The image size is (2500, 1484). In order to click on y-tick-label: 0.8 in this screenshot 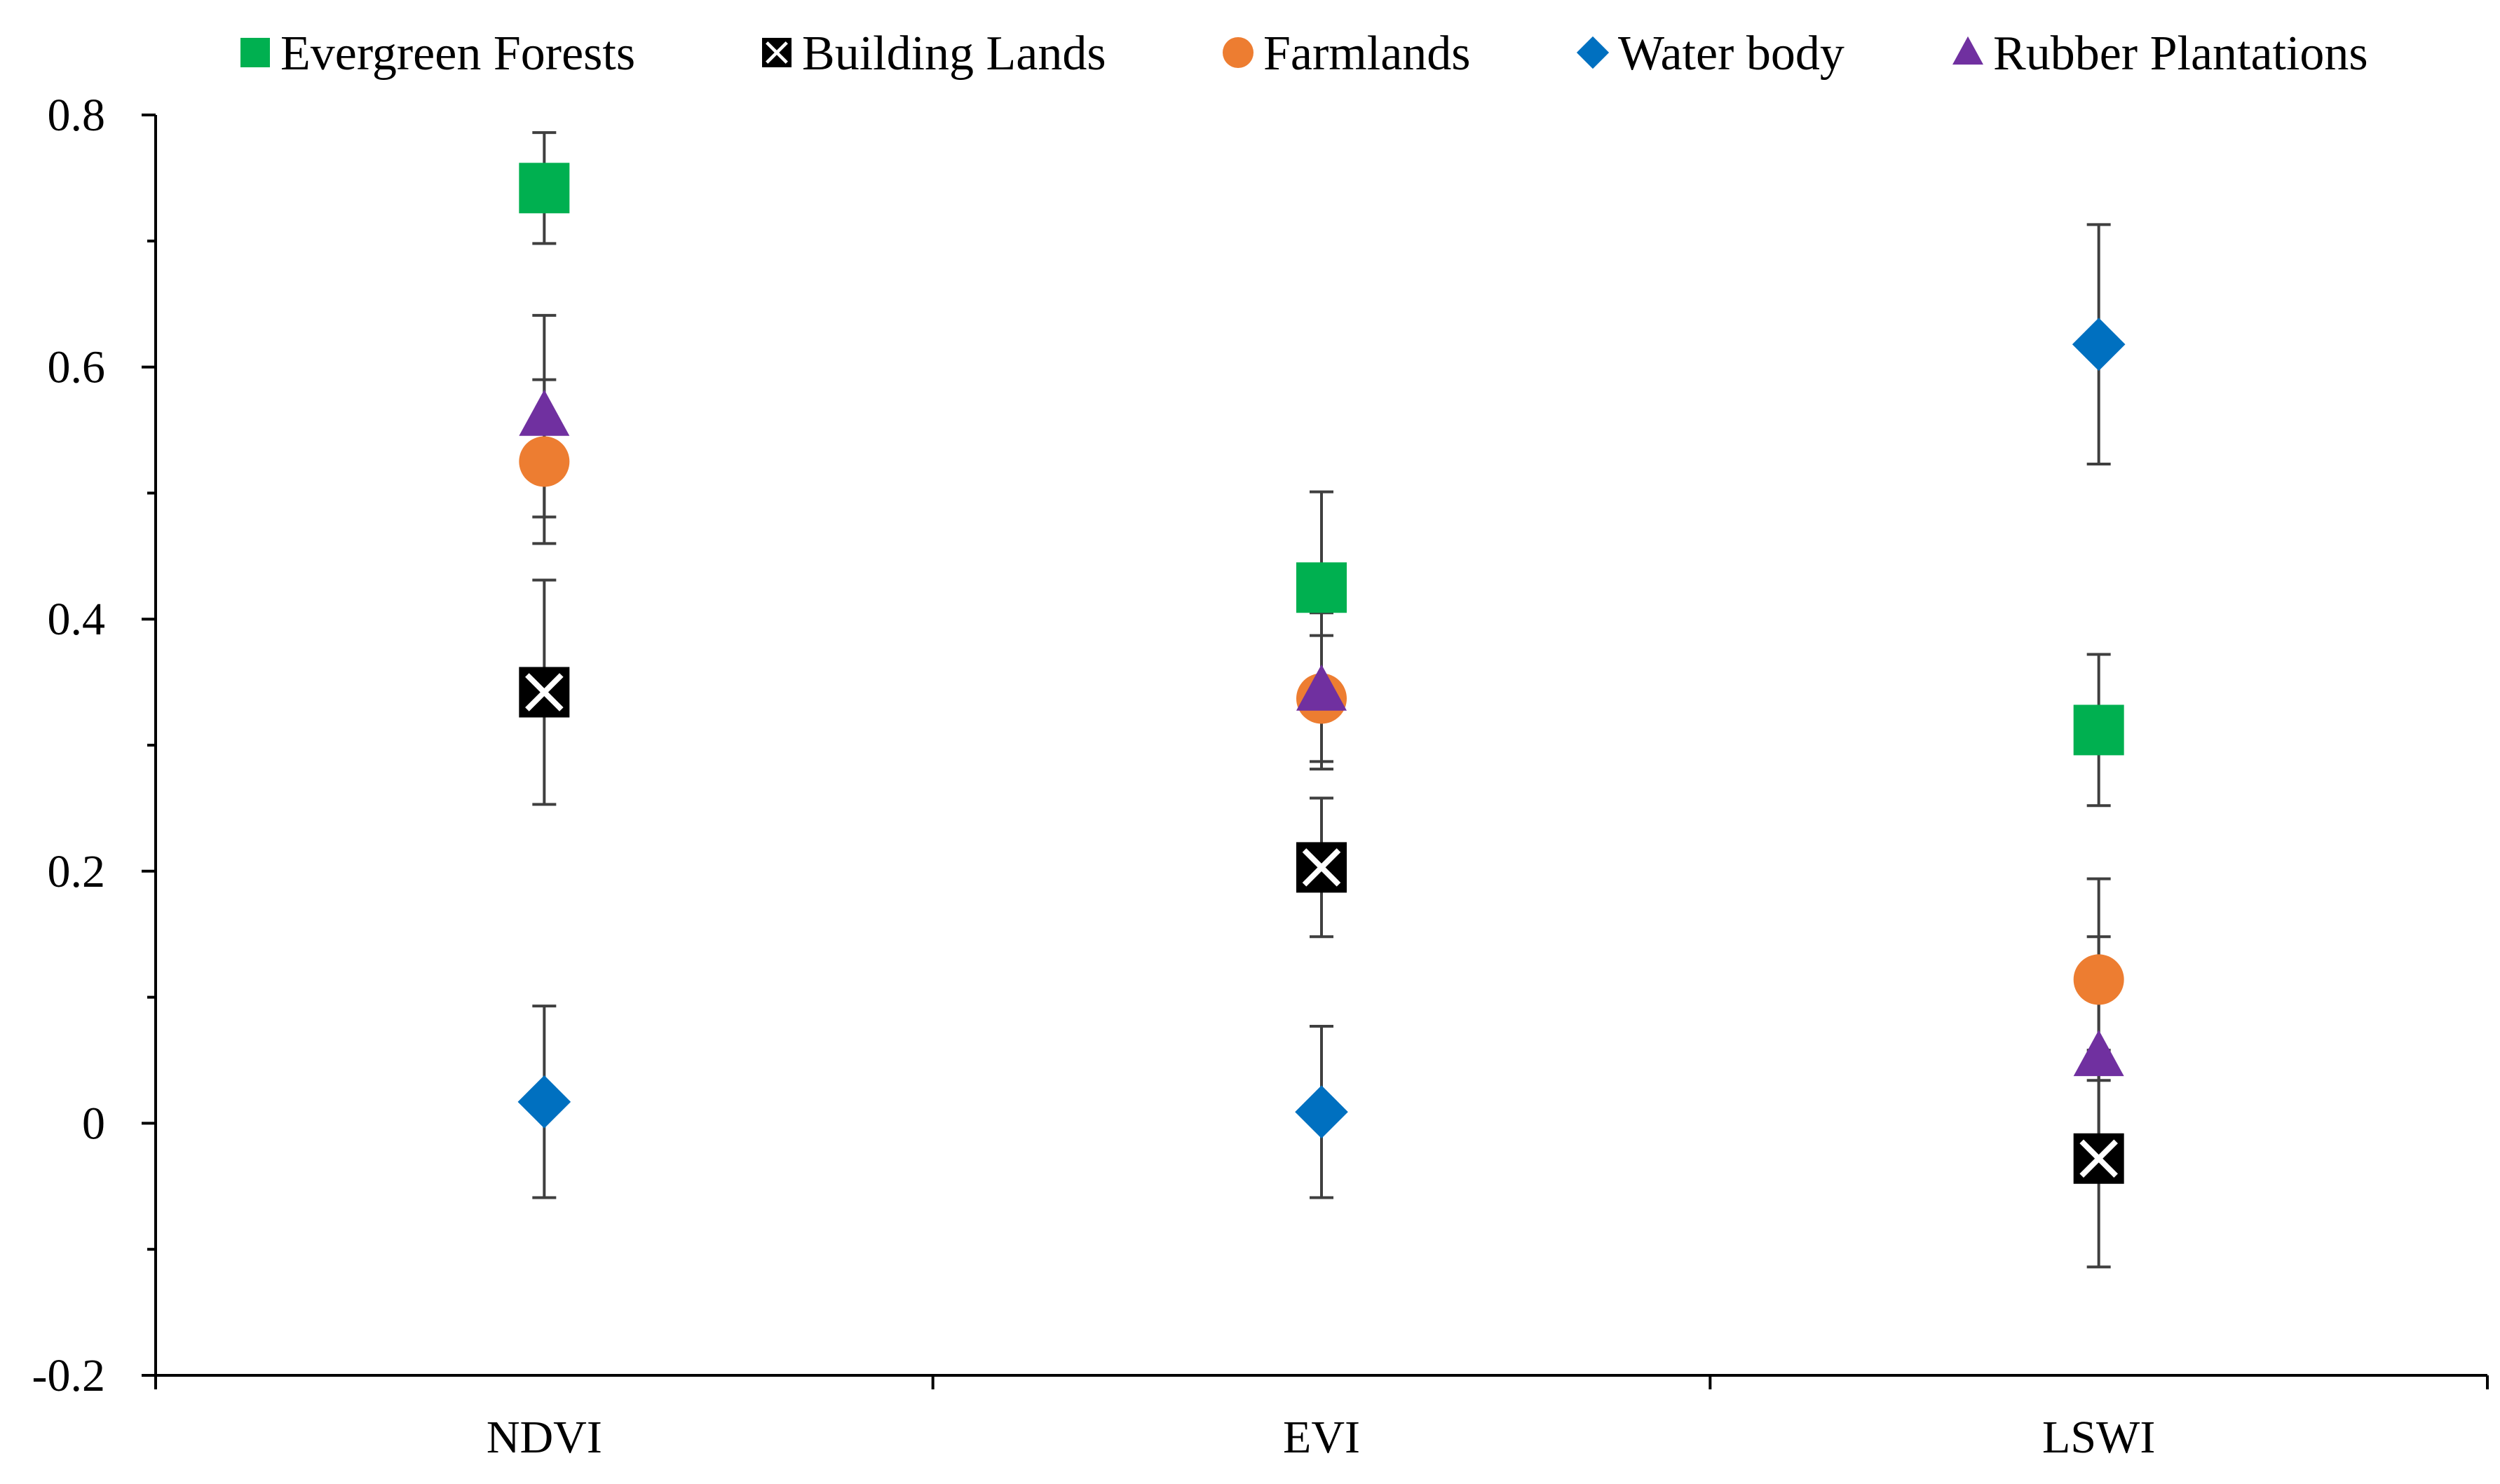, I will do `click(77, 115)`.